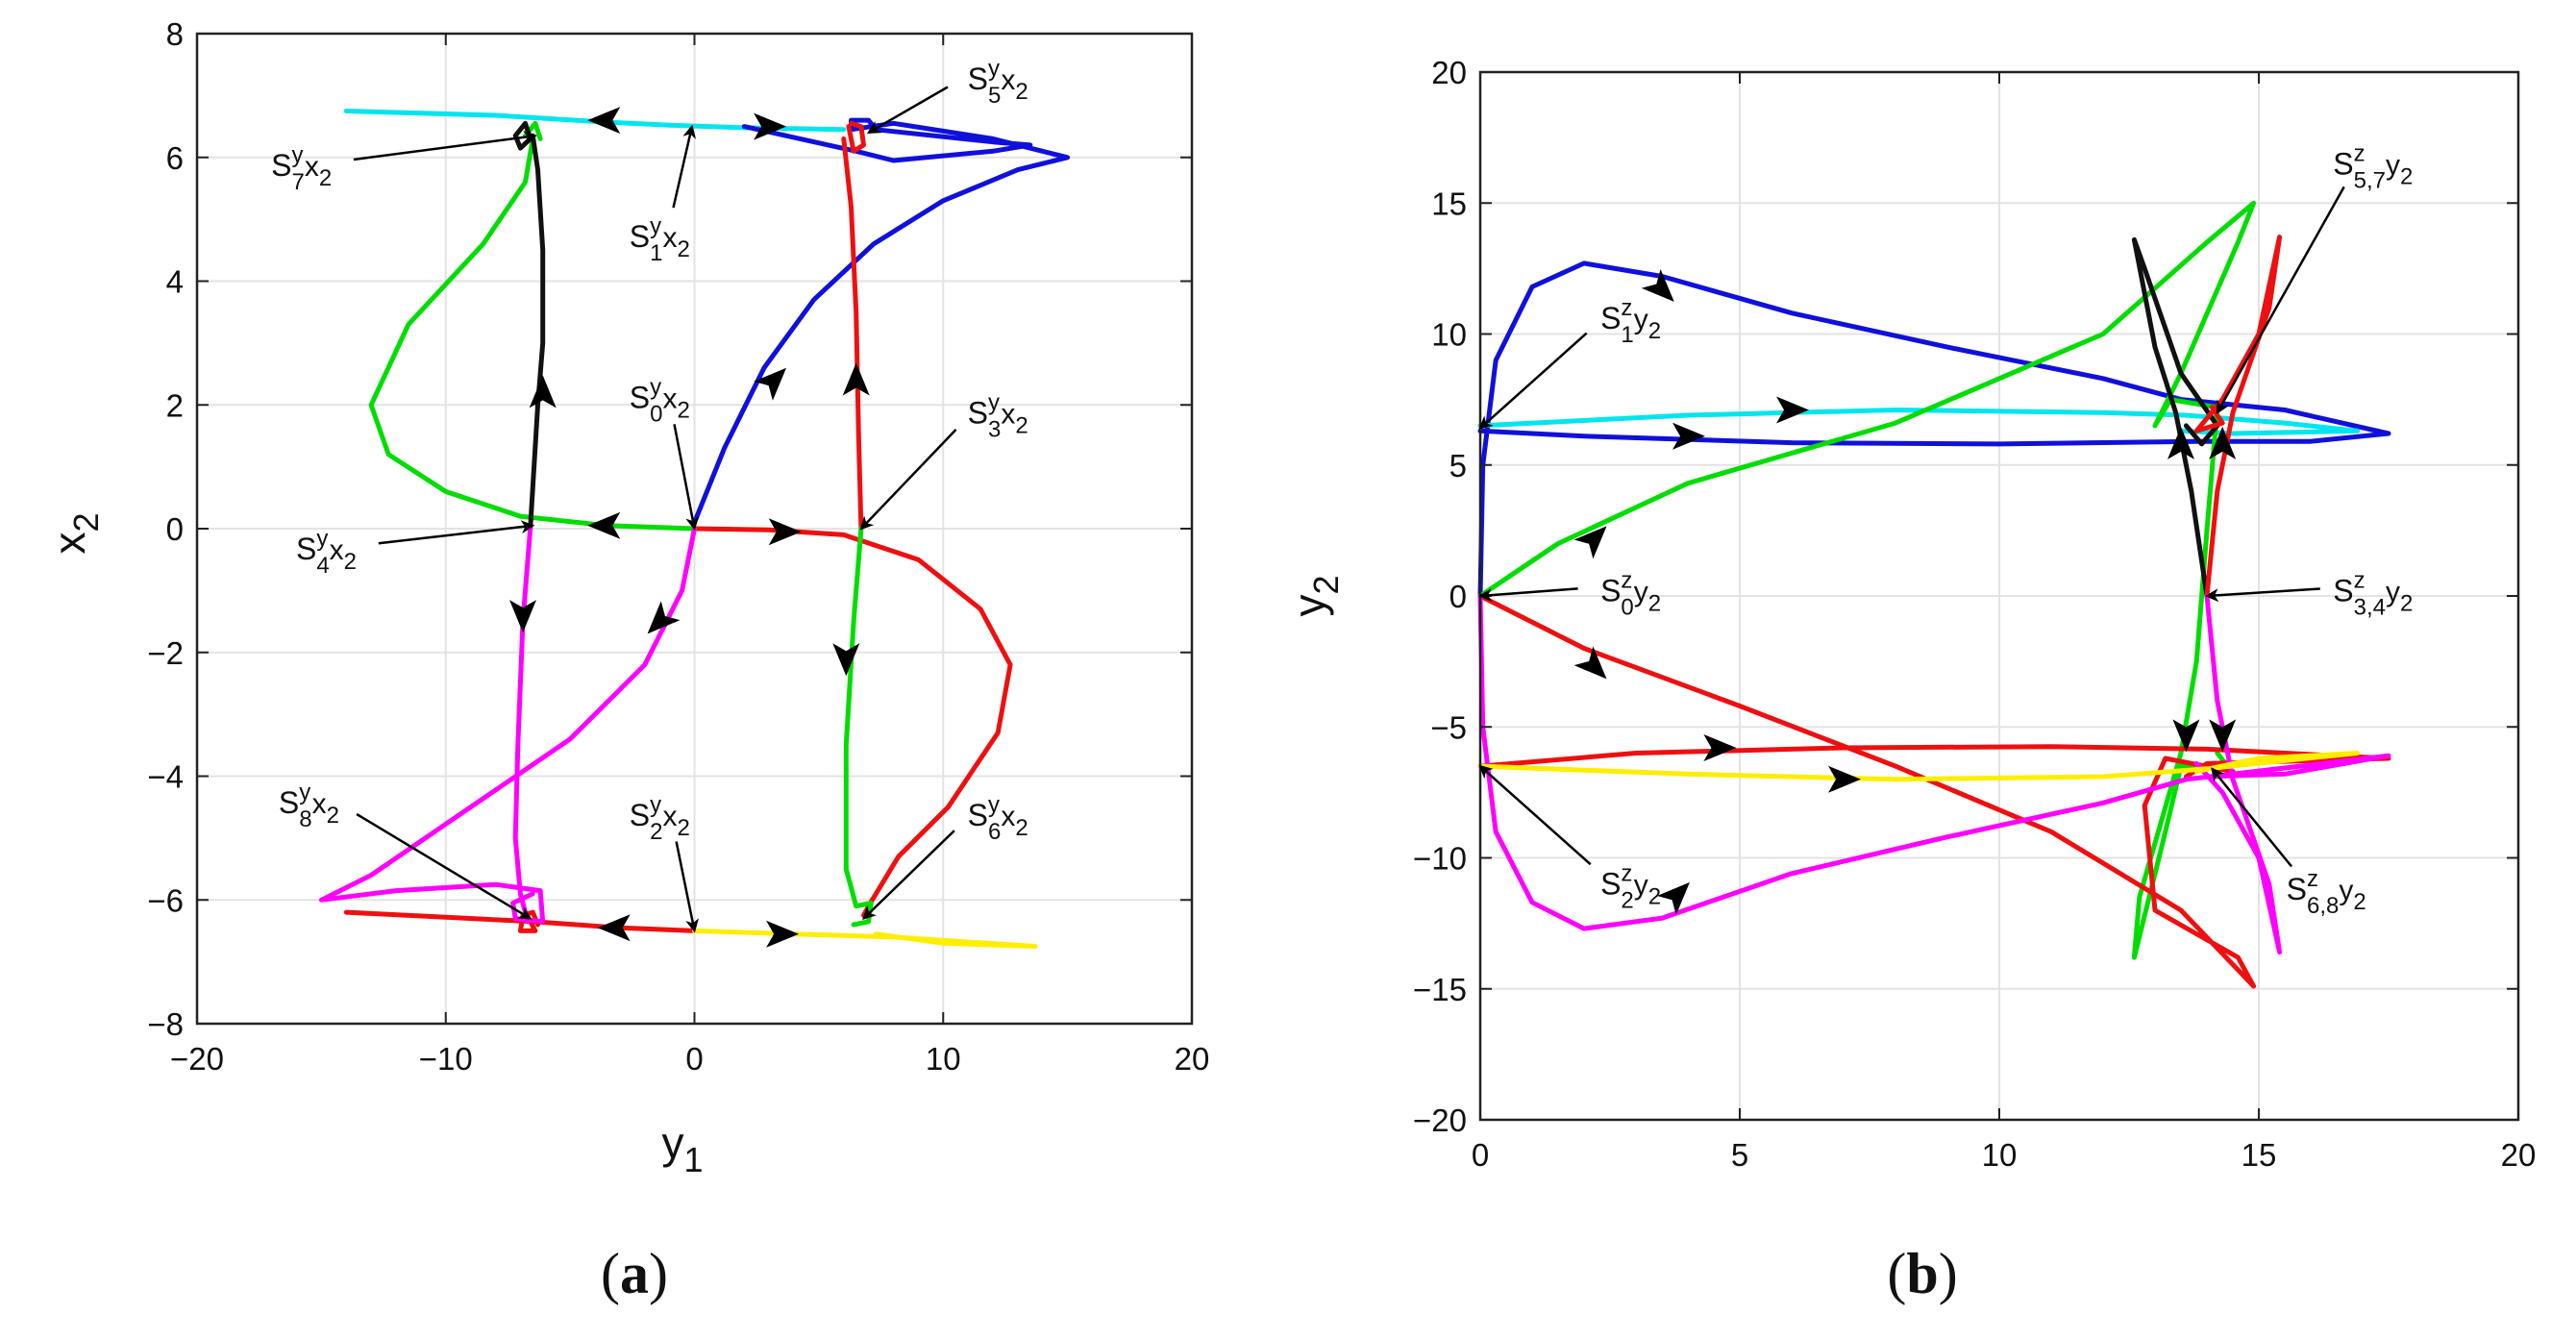  I want to click on annotation-label: Sy 0x2, so click(660, 401).